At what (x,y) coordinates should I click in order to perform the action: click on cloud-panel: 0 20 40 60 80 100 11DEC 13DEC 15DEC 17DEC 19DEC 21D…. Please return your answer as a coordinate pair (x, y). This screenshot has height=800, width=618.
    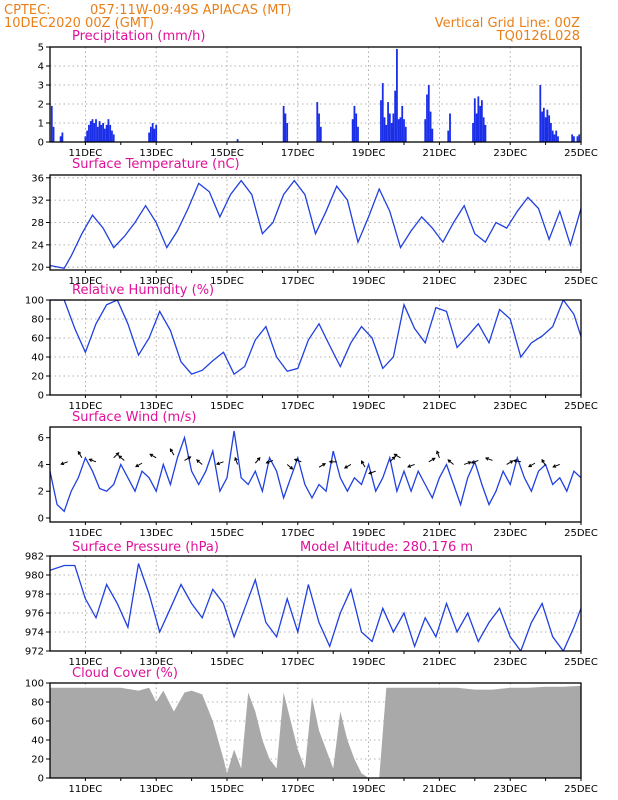
    Looking at the image, I should click on (311, 730).